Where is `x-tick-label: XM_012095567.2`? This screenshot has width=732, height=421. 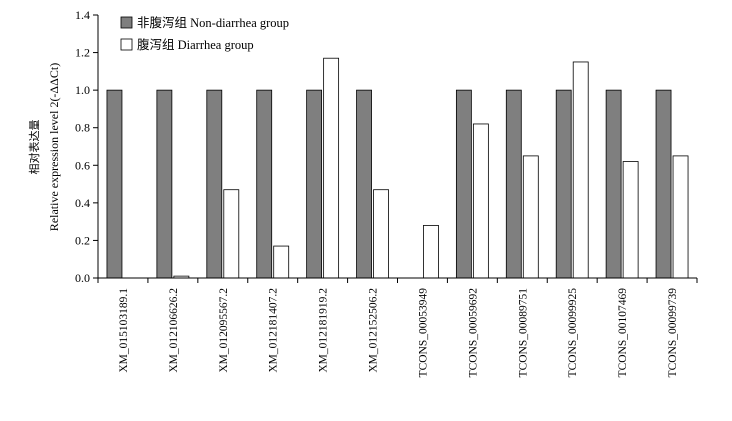 x-tick-label: XM_012095567.2 is located at coordinates (224, 330).